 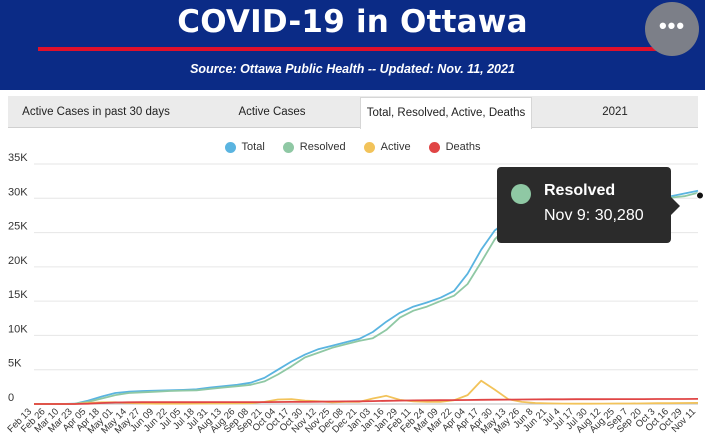 I want to click on legend-item-deaths: Deaths, so click(x=454, y=147).